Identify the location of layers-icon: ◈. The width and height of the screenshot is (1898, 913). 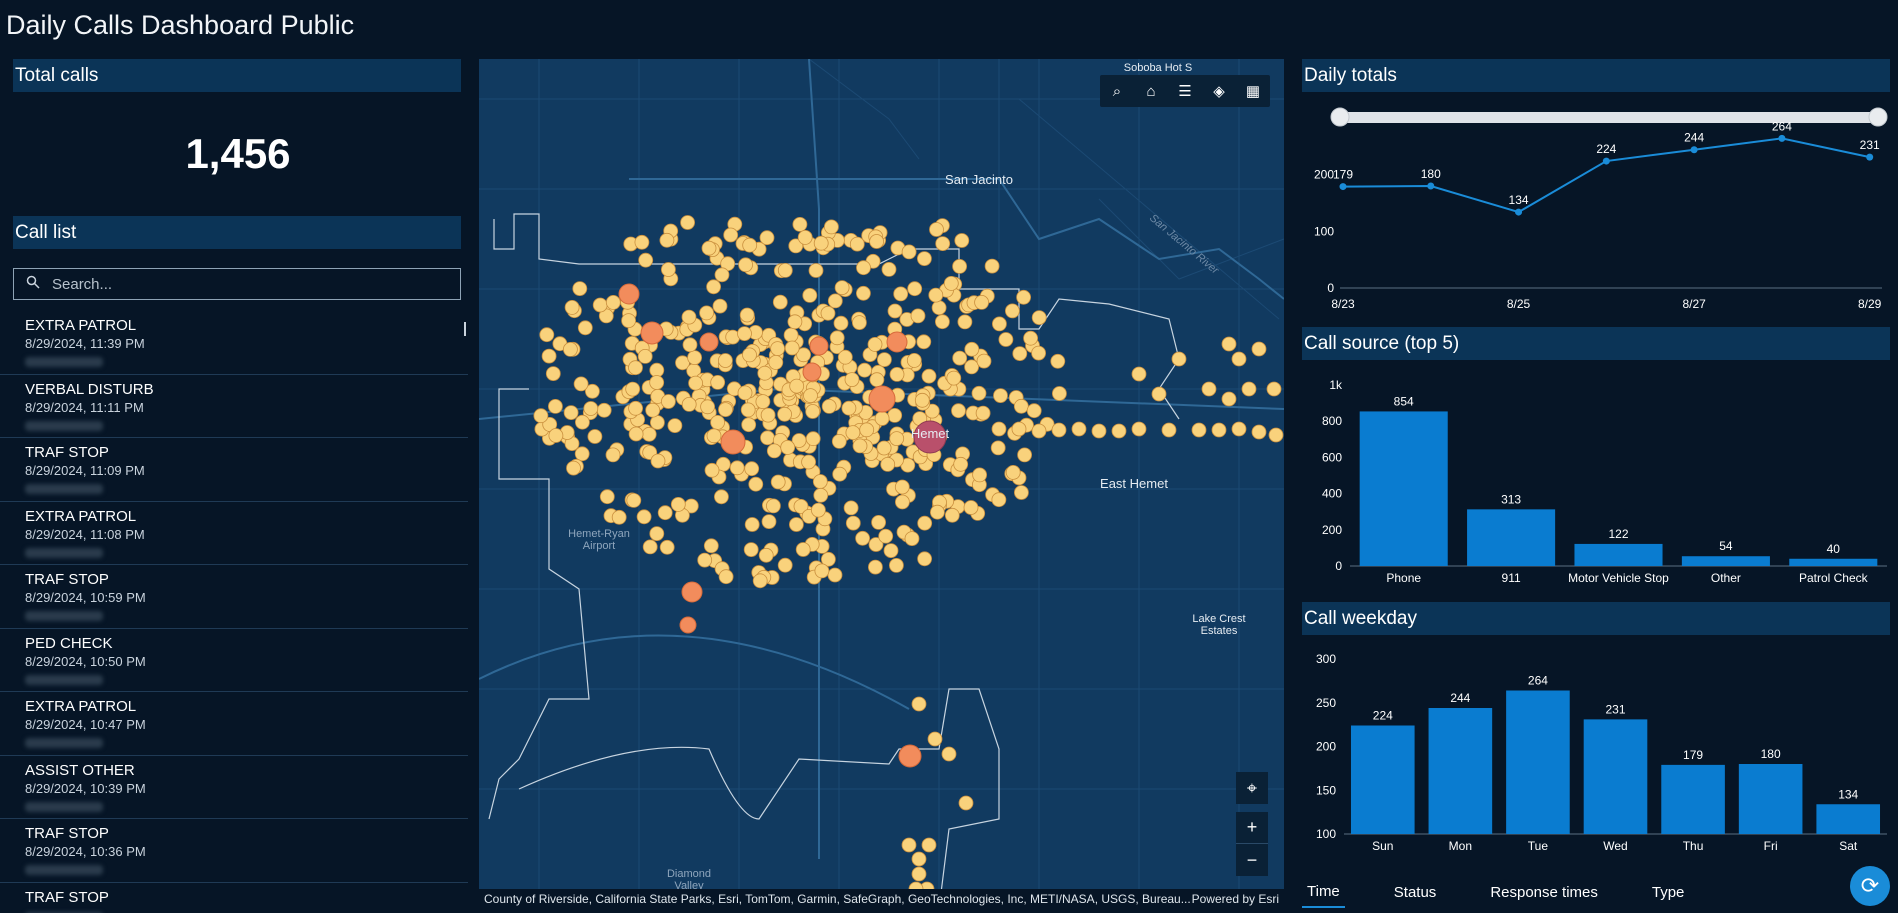
(1219, 91).